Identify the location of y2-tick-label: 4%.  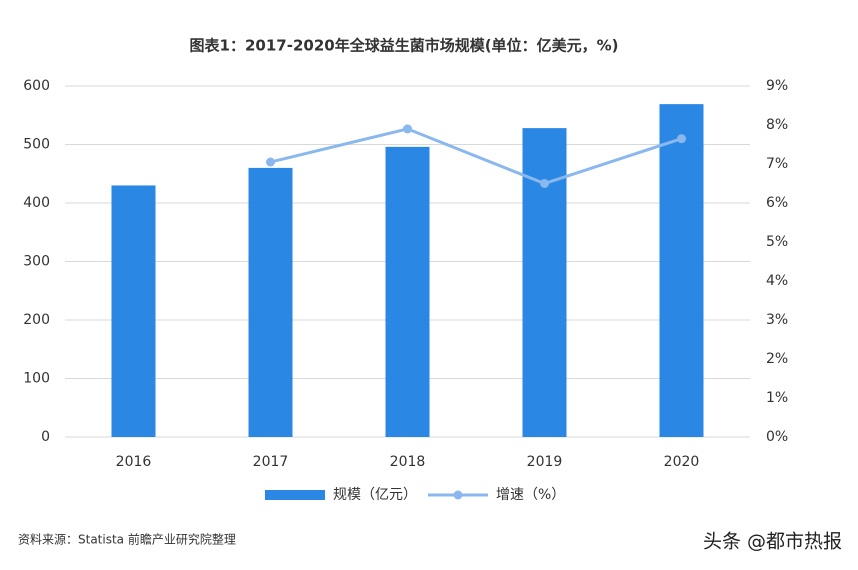
(777, 281).